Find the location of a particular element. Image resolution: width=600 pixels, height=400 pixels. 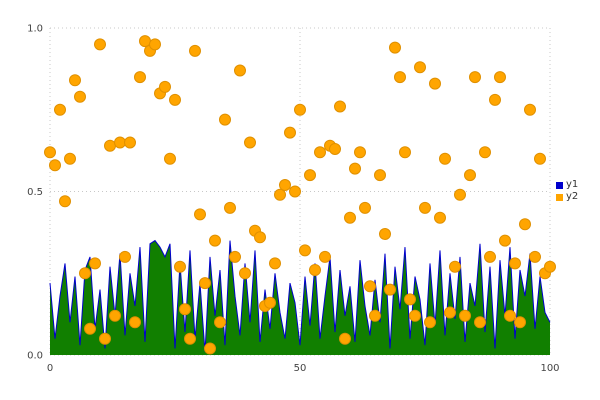

legend-item-y1: y1 is located at coordinates (567, 185).